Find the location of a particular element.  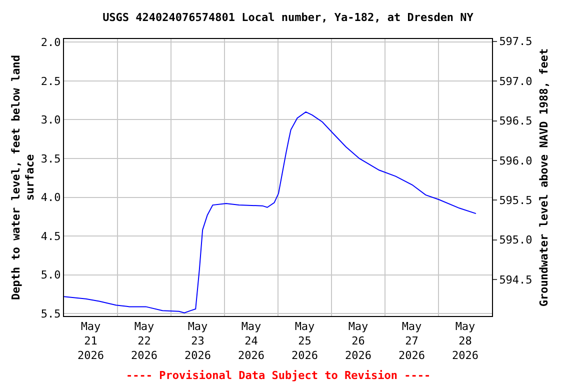

y2-tick-label: 594.5 is located at coordinates (515, 279).